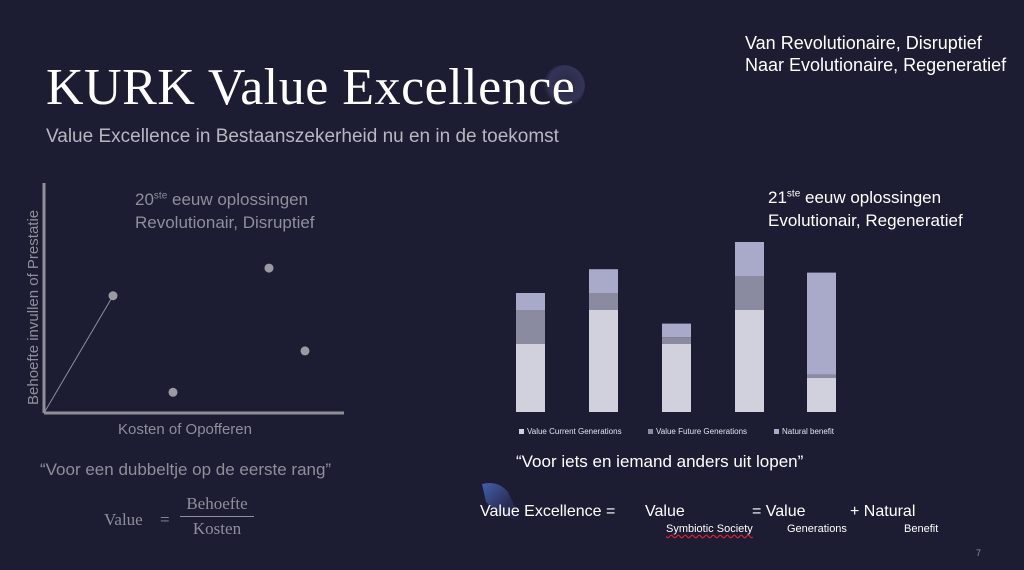  What do you see at coordinates (650, 432) in the screenshot?
I see `legend-future-swatch` at bounding box center [650, 432].